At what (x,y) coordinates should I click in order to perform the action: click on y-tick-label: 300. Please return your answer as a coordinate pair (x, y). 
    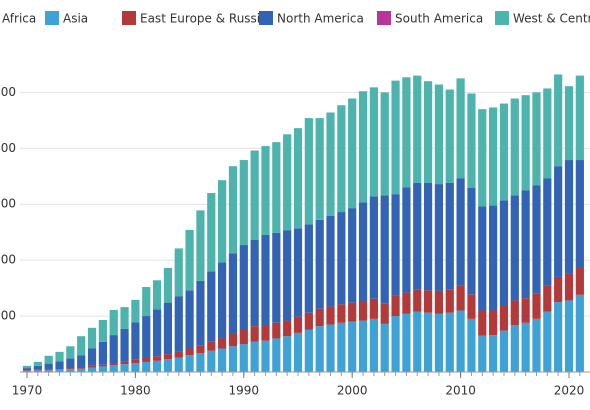
    Looking at the image, I should click on (8, 204).